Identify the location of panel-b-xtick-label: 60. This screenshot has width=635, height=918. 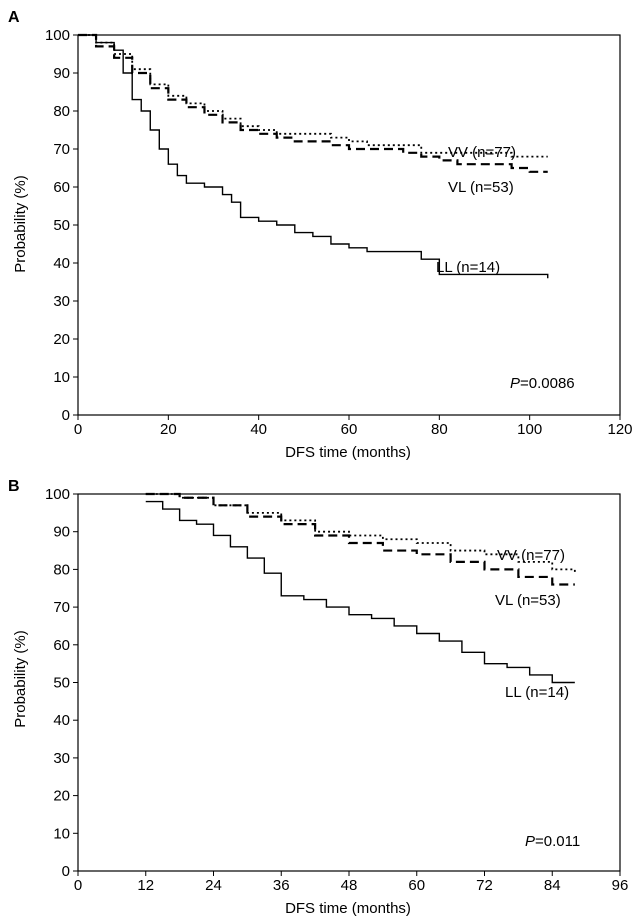
(416, 885).